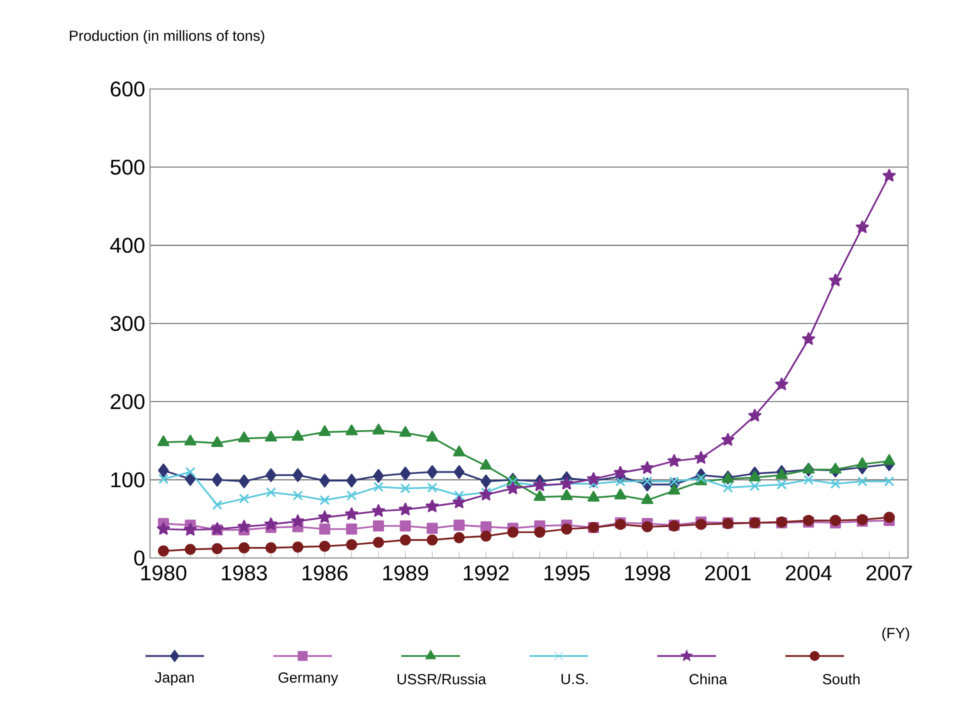  I want to click on y-tick-label: 100, so click(127, 480).